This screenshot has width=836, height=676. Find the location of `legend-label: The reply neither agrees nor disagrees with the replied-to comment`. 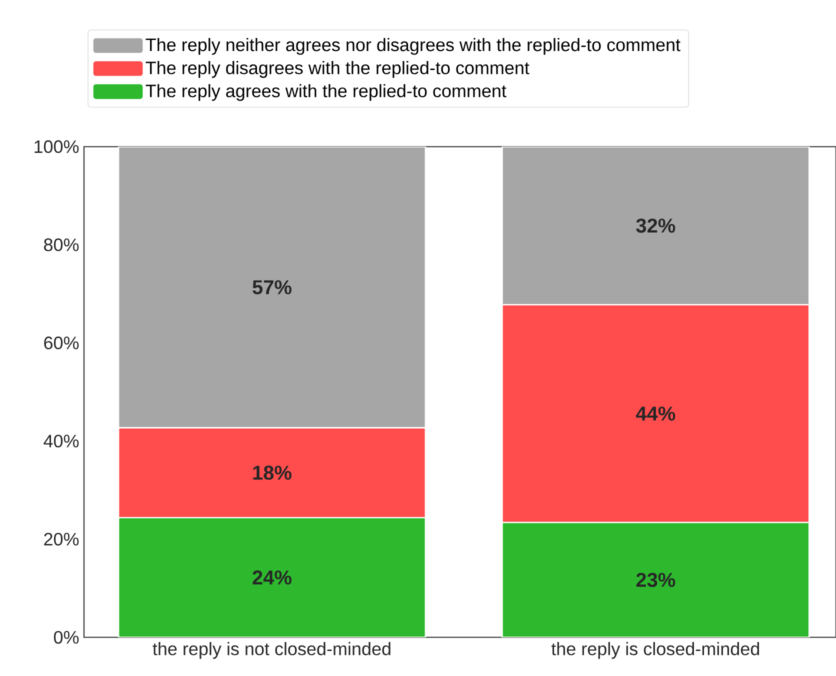

legend-label: The reply neither agrees nor disagrees with the replied-to comment is located at coordinates (413, 46).